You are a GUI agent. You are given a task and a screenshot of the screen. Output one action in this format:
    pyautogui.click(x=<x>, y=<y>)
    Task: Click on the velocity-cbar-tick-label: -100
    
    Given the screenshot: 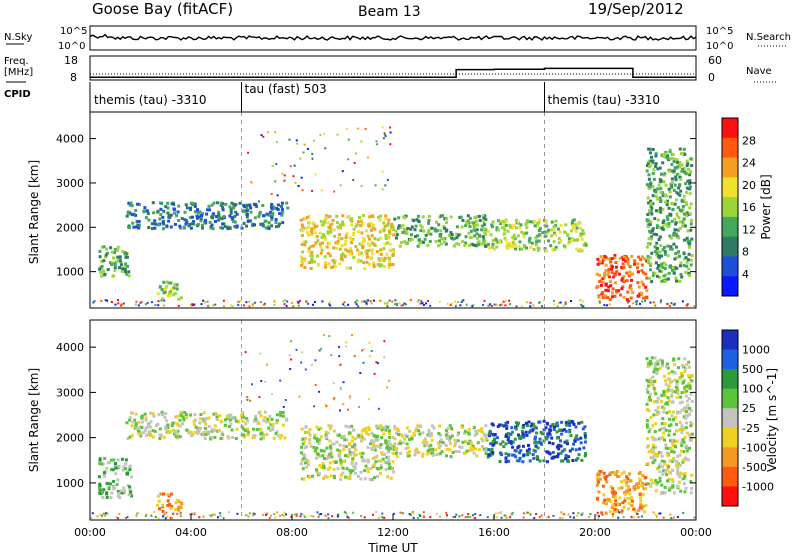 What is the action you would take?
    pyautogui.click(x=754, y=447)
    